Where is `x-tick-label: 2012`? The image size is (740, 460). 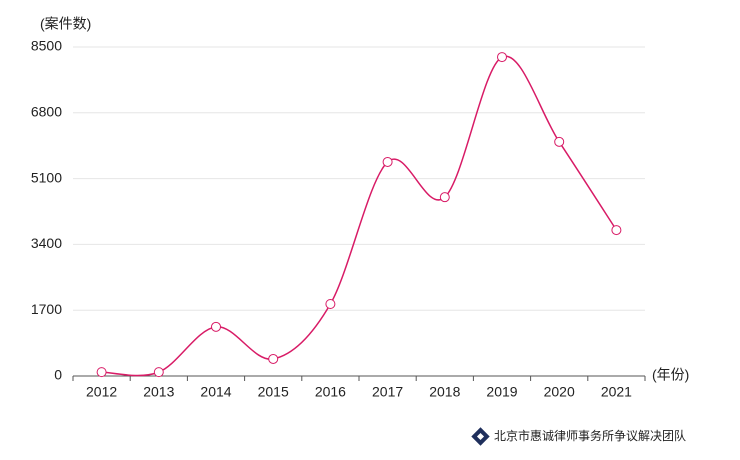 x-tick-label: 2012 is located at coordinates (101, 392).